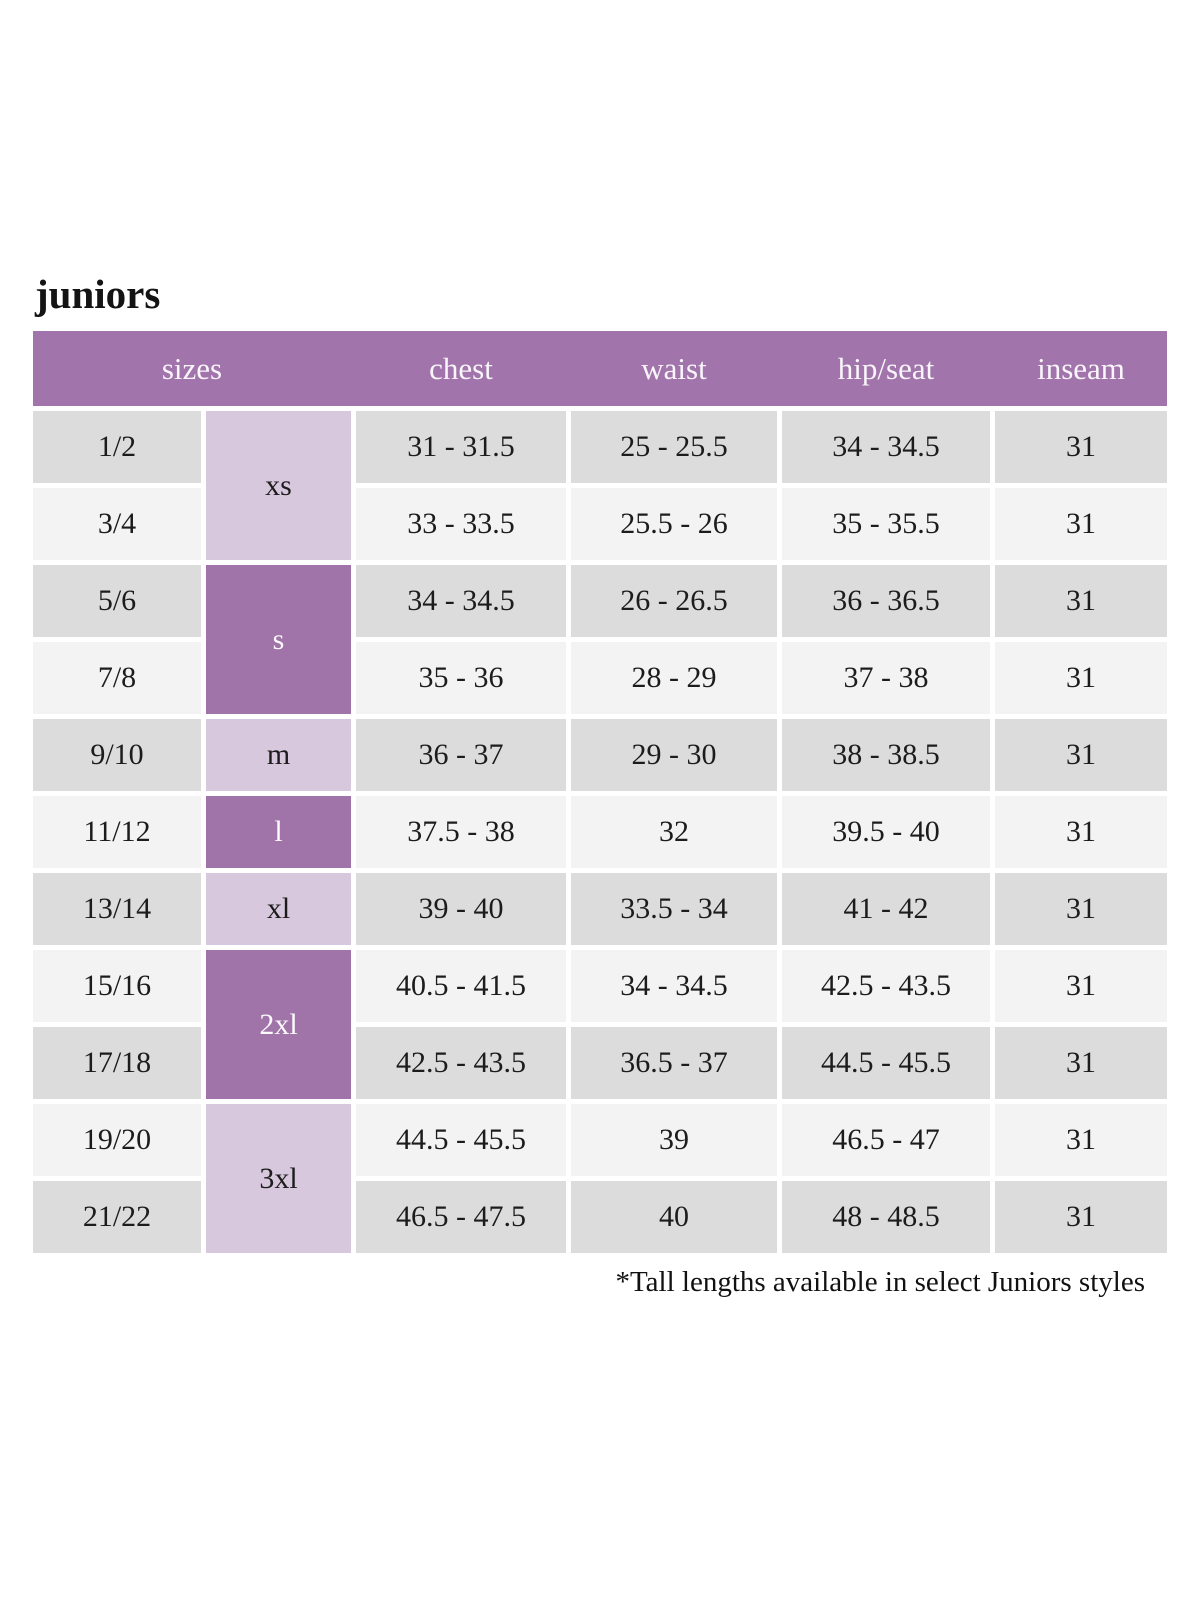 This screenshot has width=1200, height=1600. I want to click on size-cell: 7/8, so click(117, 678).